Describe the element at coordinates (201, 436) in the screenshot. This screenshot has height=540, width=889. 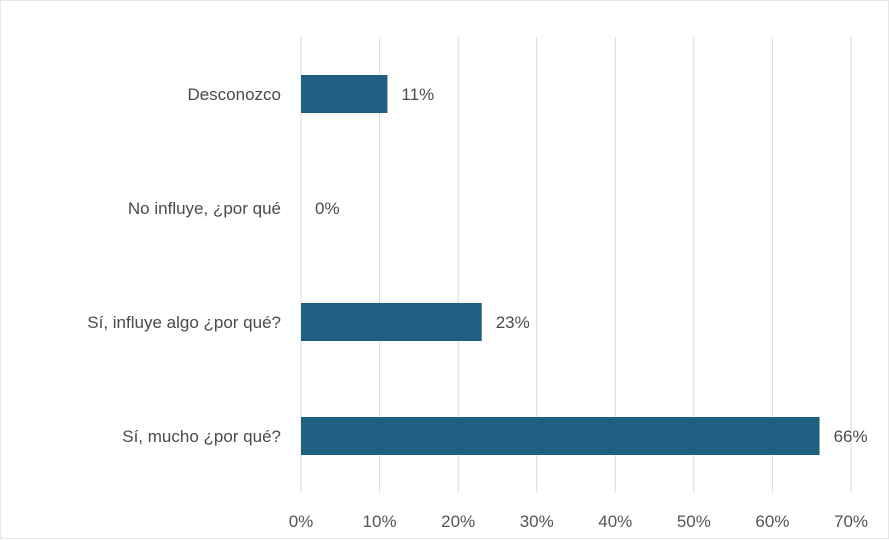
I see `category-label: Sí, mucho ¿por qué?` at that location.